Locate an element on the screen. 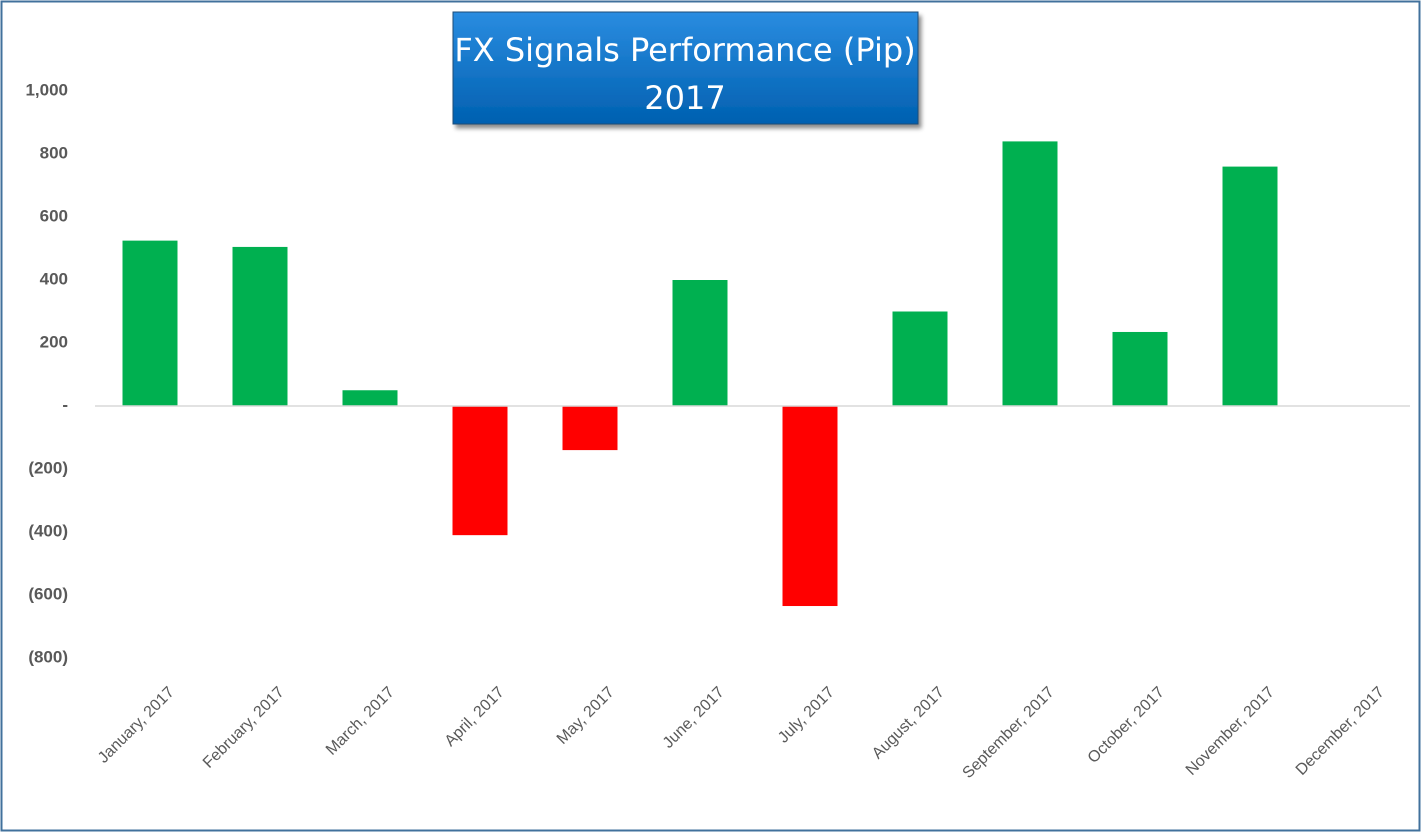 This screenshot has width=1422, height=833. y-tick-label: 600 is located at coordinates (54, 215).